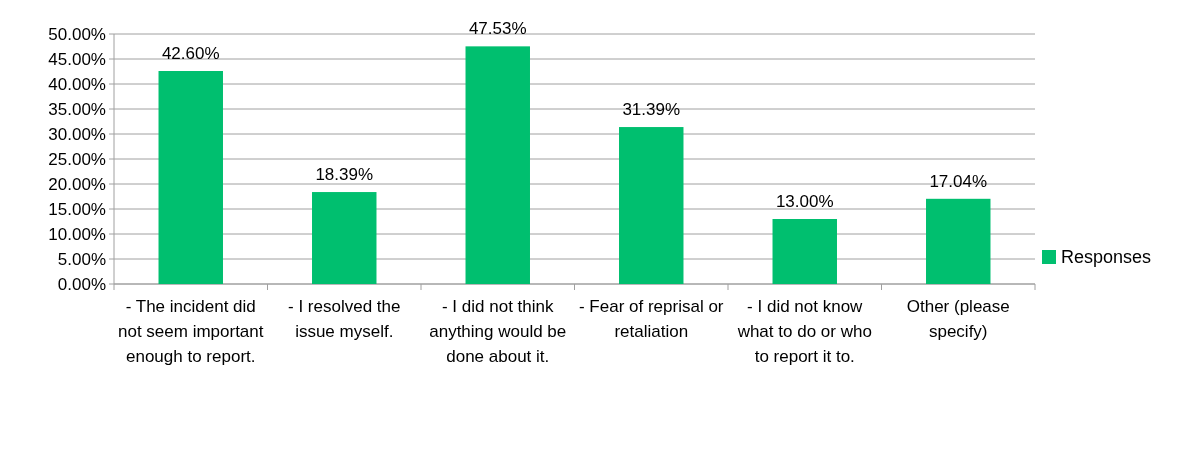 The image size is (1182, 461). What do you see at coordinates (190, 53) in the screenshot?
I see `data-label: 42.60%` at bounding box center [190, 53].